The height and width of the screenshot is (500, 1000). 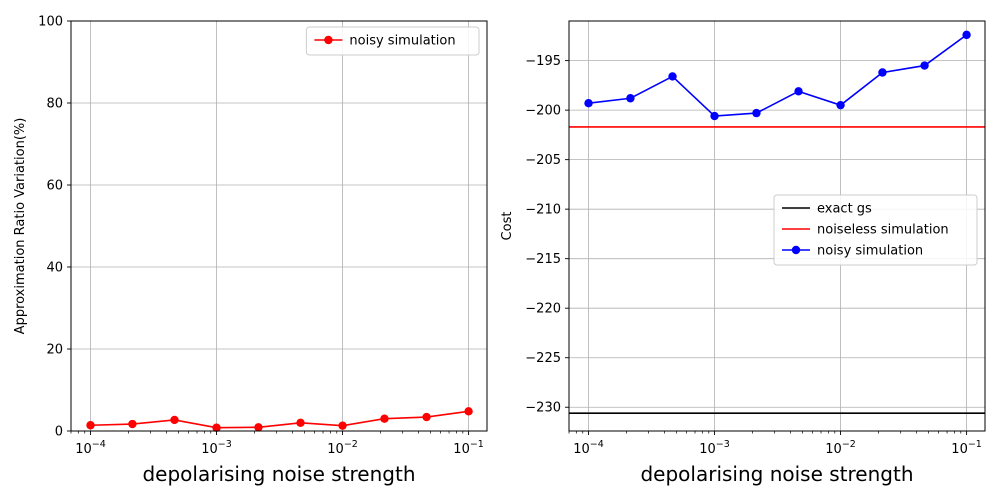 What do you see at coordinates (543, 259) in the screenshot?
I see `y-tick-label: −215` at bounding box center [543, 259].